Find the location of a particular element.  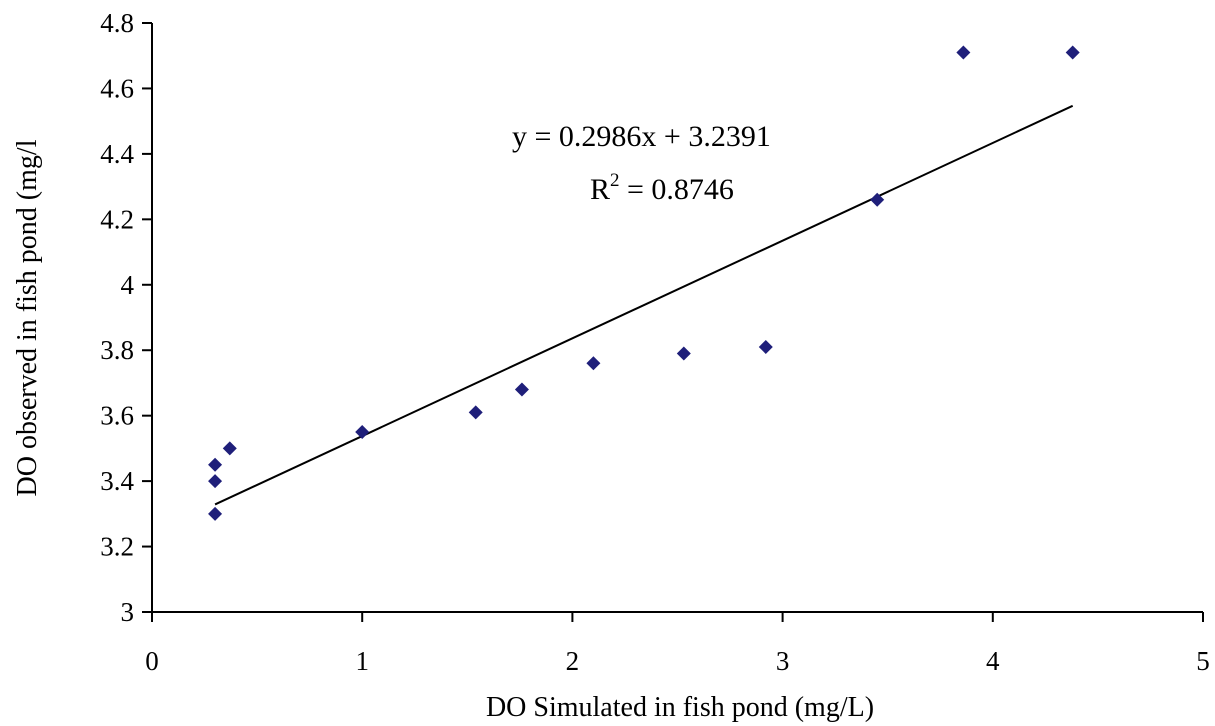

x-tick-label: 5 is located at coordinates (1203, 661).